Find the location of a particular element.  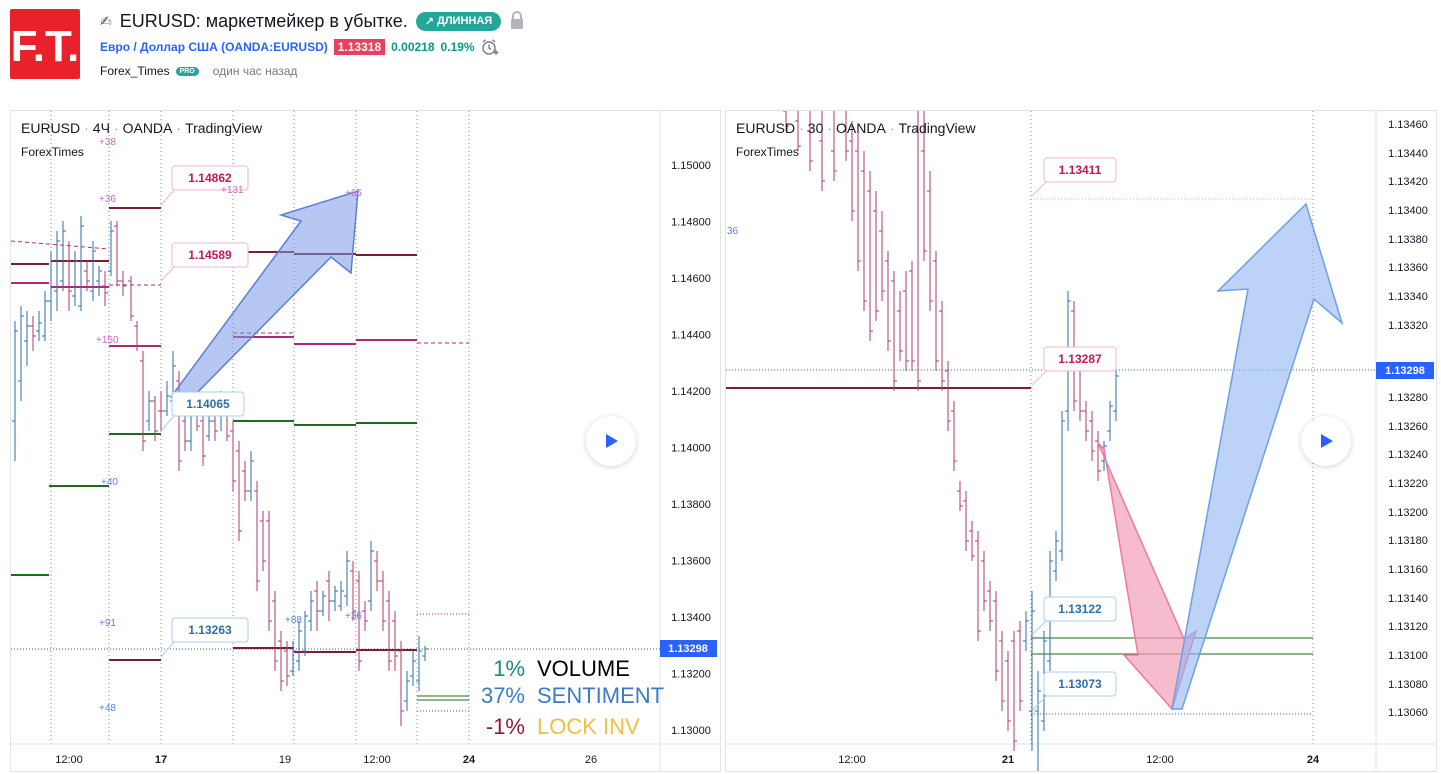

svg-text: 1.13073 is located at coordinates (1080, 684).